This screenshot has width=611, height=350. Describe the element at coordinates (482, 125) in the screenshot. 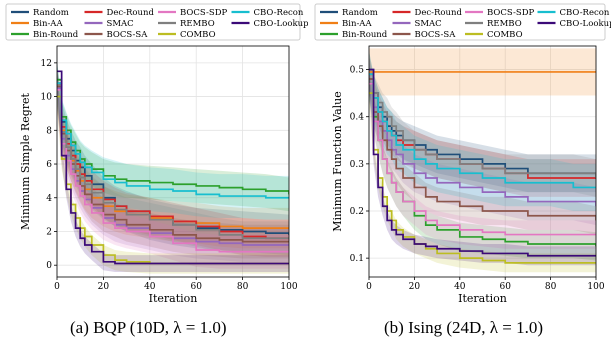

I see `line-rembo` at that location.